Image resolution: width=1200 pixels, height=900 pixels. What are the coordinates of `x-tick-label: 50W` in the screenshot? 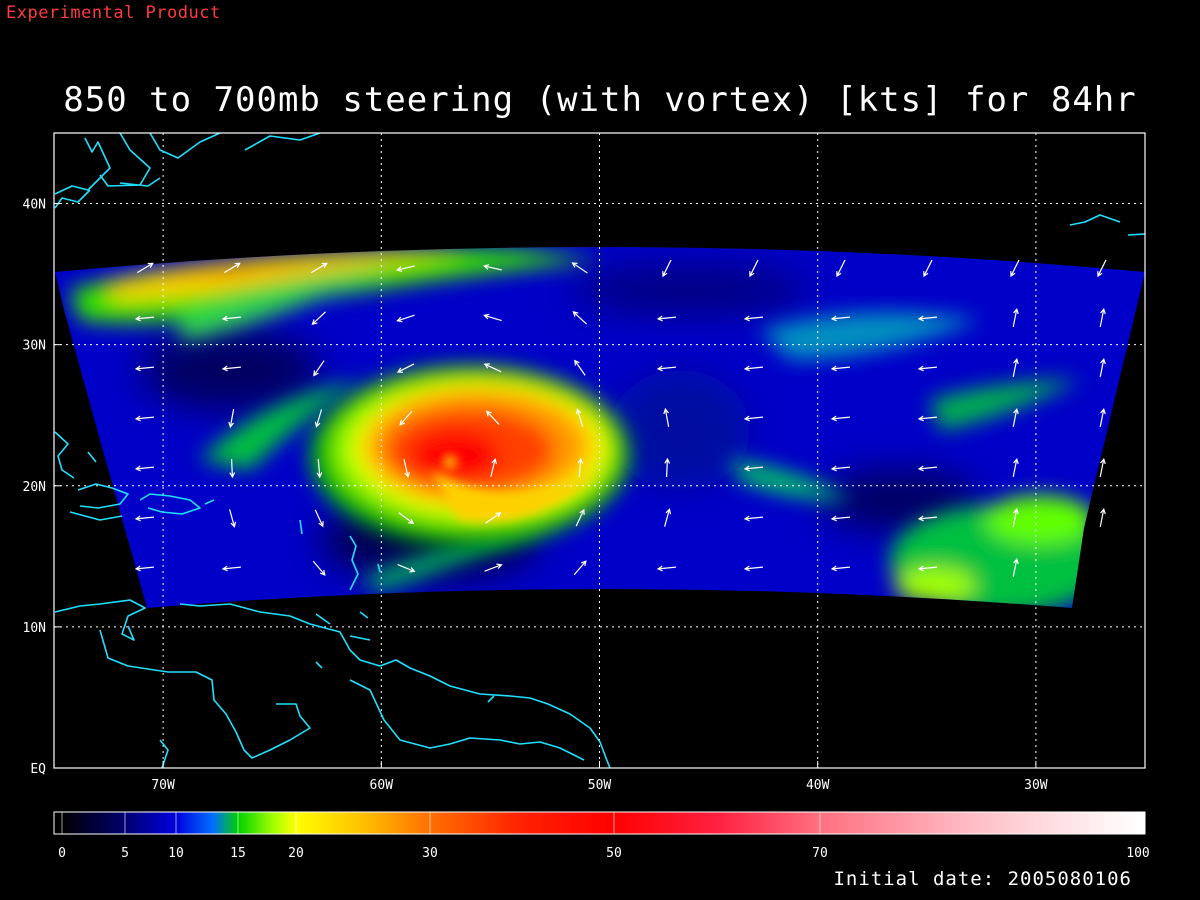 It's located at (600, 785).